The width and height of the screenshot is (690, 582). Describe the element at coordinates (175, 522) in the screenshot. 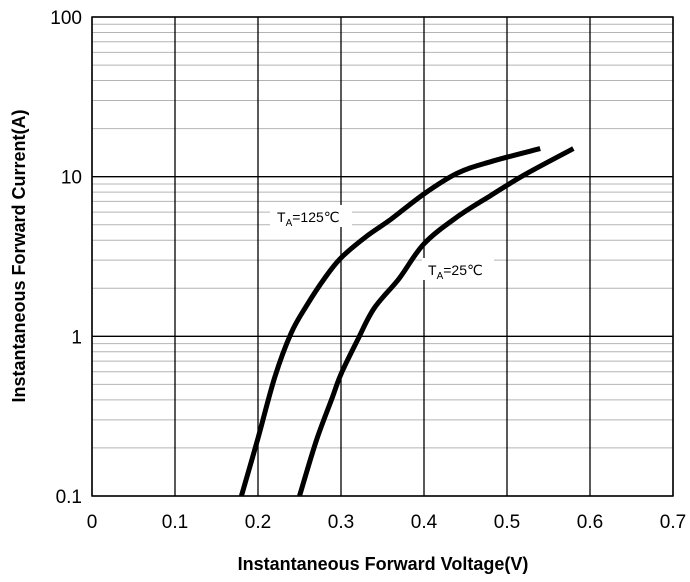

I see `x-tick-label: 0.1` at that location.